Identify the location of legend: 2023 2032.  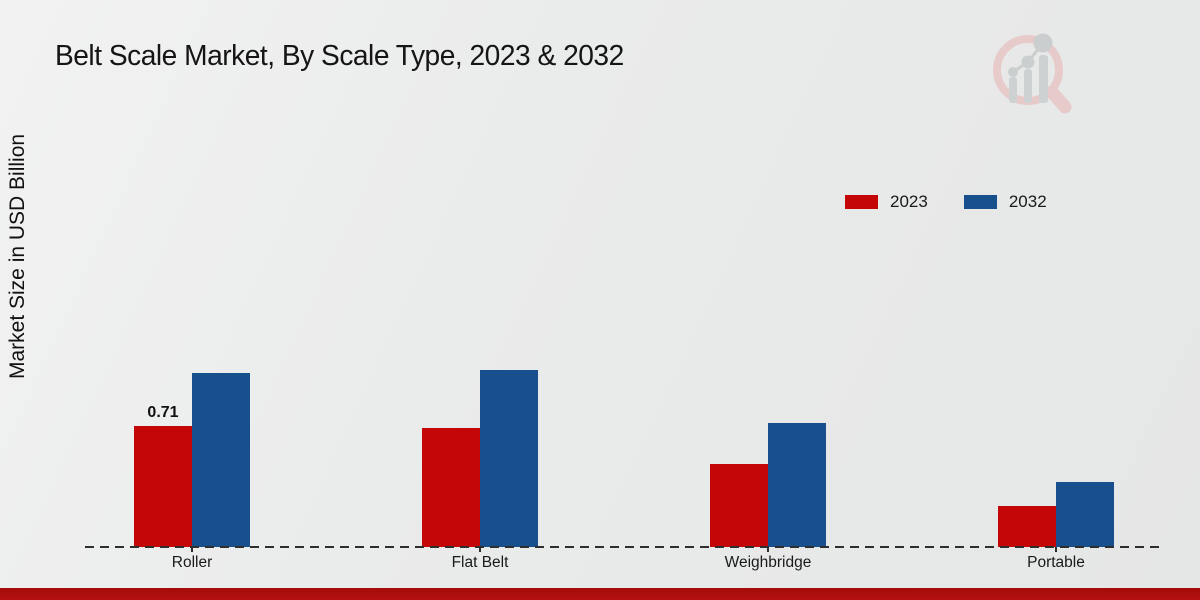
(946, 202).